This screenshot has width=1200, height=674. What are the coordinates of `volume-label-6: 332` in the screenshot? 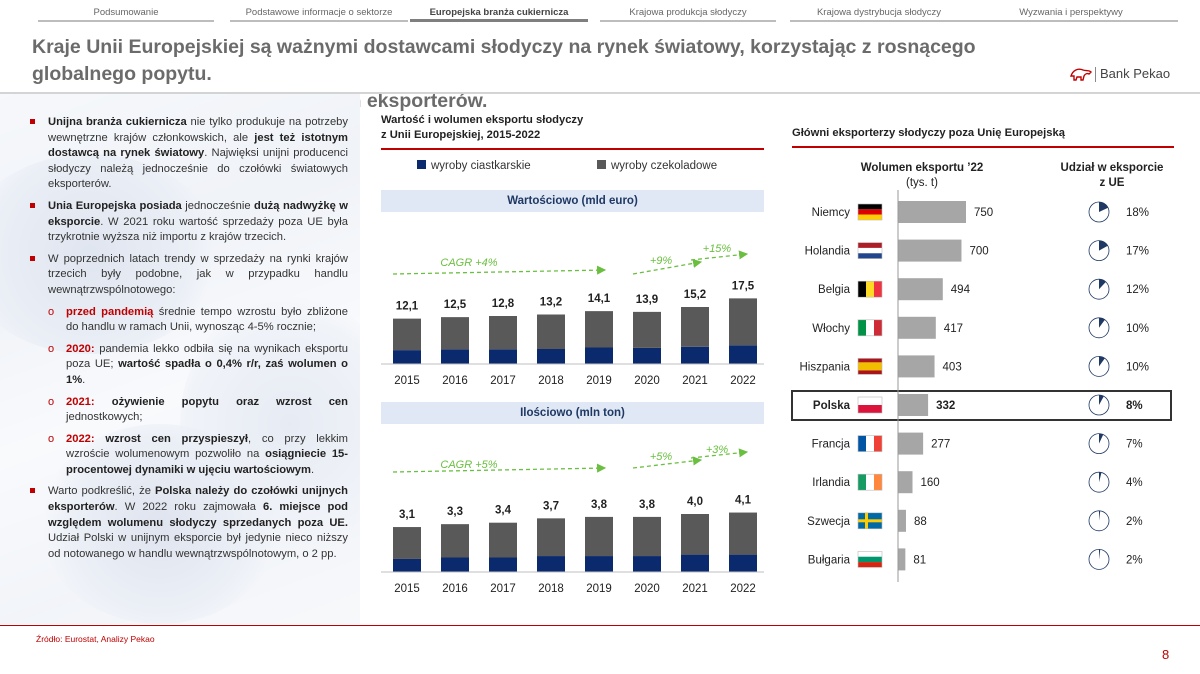 It's located at (945, 406).